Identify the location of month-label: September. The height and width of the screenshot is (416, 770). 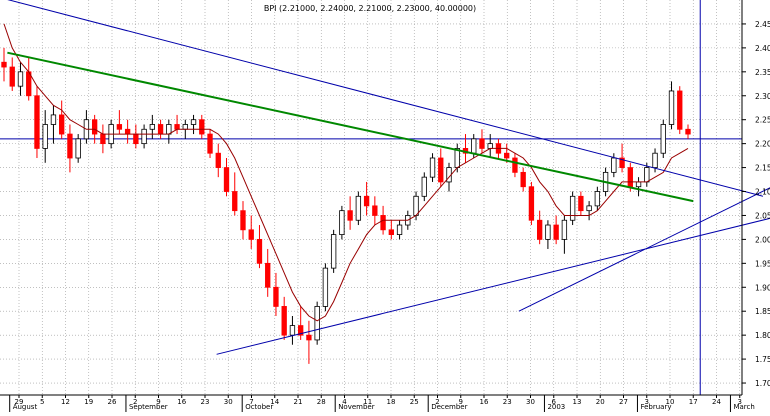
(148, 407).